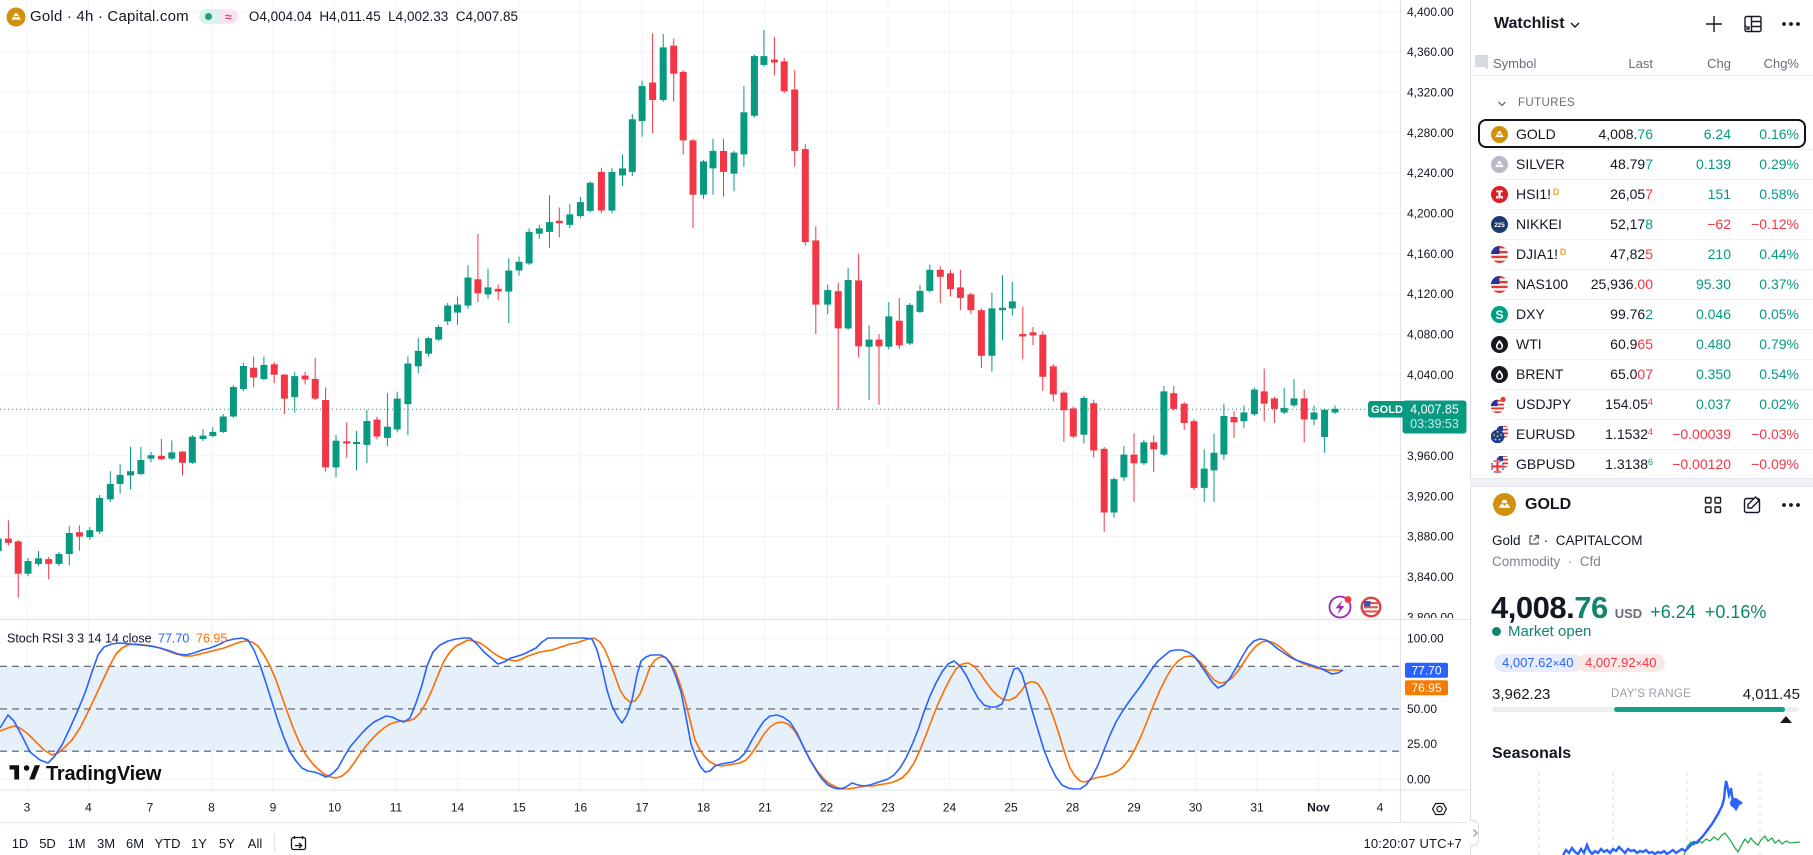 This screenshot has width=1813, height=855. Describe the element at coordinates (1011, 808) in the screenshot. I see `svg-text: 25` at that location.